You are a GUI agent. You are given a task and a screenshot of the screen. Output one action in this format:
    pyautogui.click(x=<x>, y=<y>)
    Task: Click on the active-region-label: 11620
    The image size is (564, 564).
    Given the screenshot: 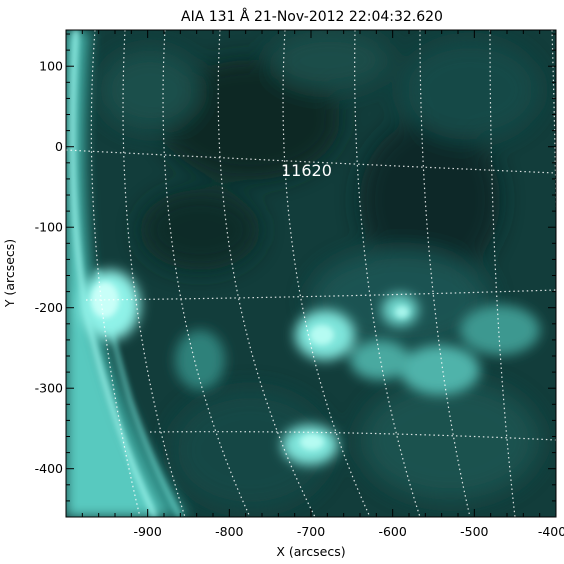 What is the action you would take?
    pyautogui.click(x=306, y=170)
    